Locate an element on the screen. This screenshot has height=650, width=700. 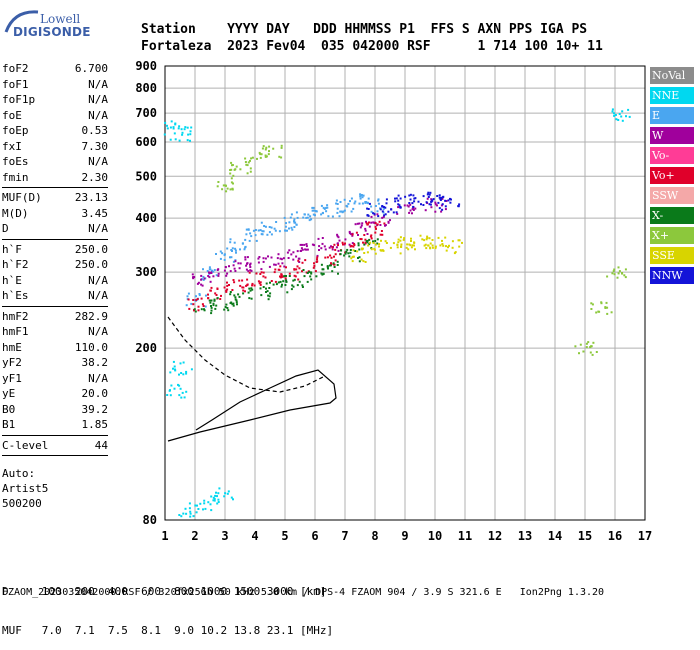
param-value: 110.0 is located at coordinates (91, 347).